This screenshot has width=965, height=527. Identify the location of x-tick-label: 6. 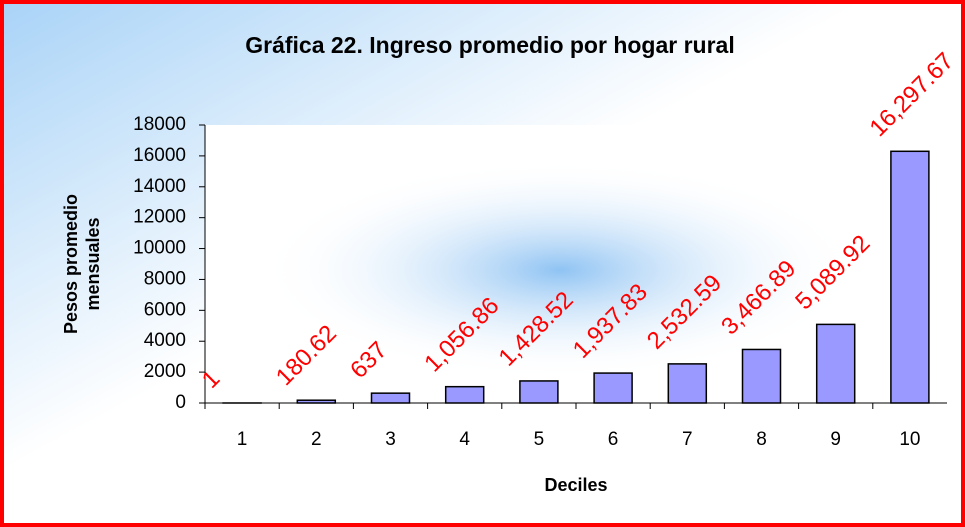
(613, 439).